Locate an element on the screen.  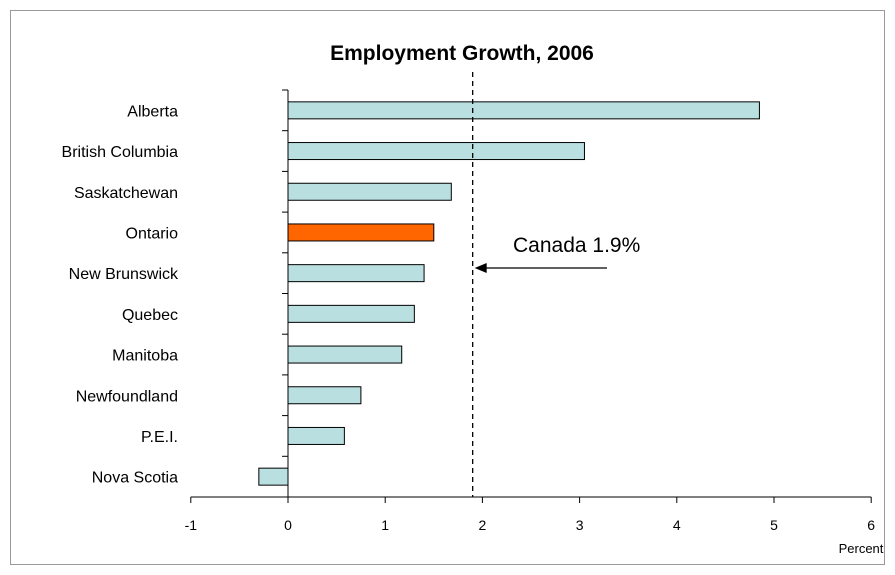
category-label-newfoundland: Newfoundland is located at coordinates (127, 396).